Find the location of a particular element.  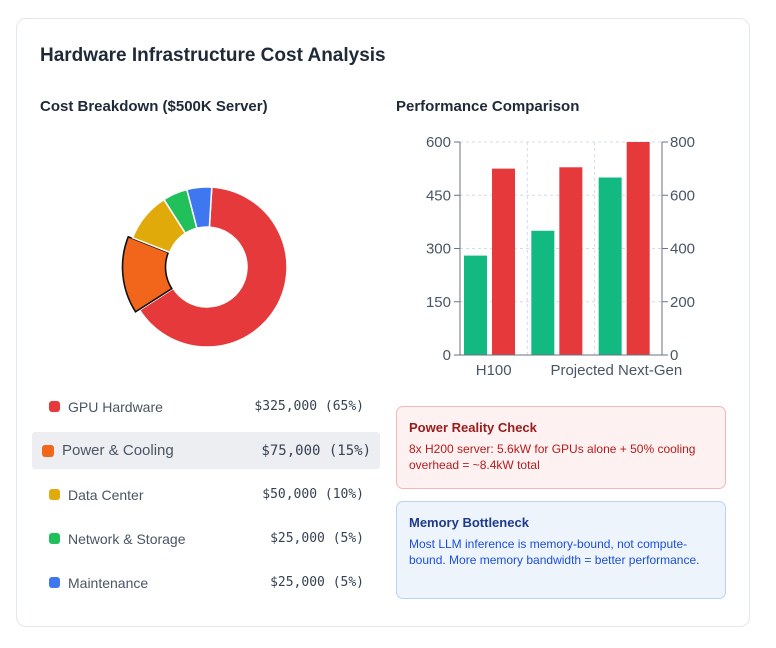

y-tick-label-right: 800 is located at coordinates (682, 142).